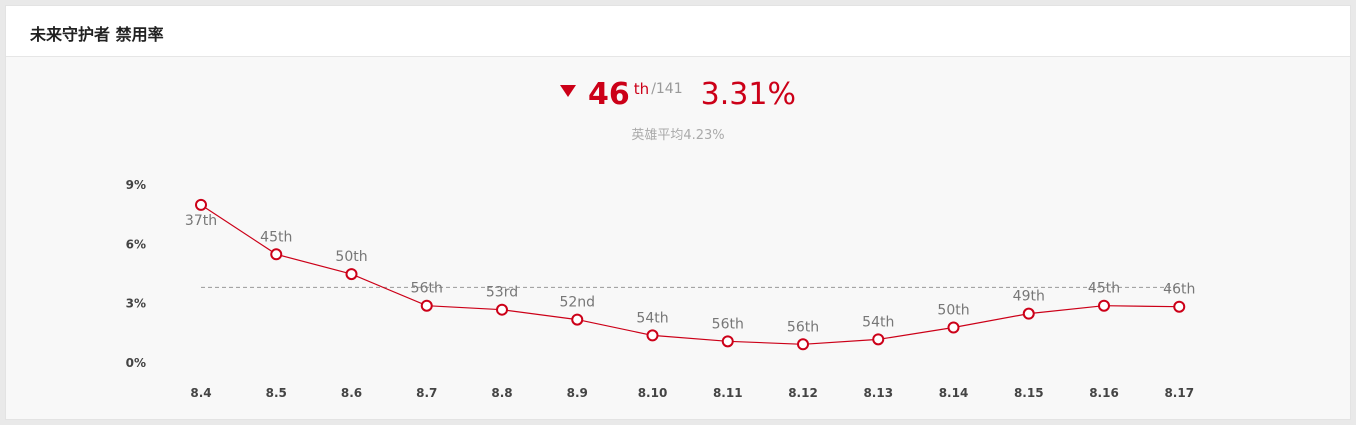 The height and width of the screenshot is (425, 1356). What do you see at coordinates (1104, 393) in the screenshot?
I see `x-tick-label: 8.16` at bounding box center [1104, 393].